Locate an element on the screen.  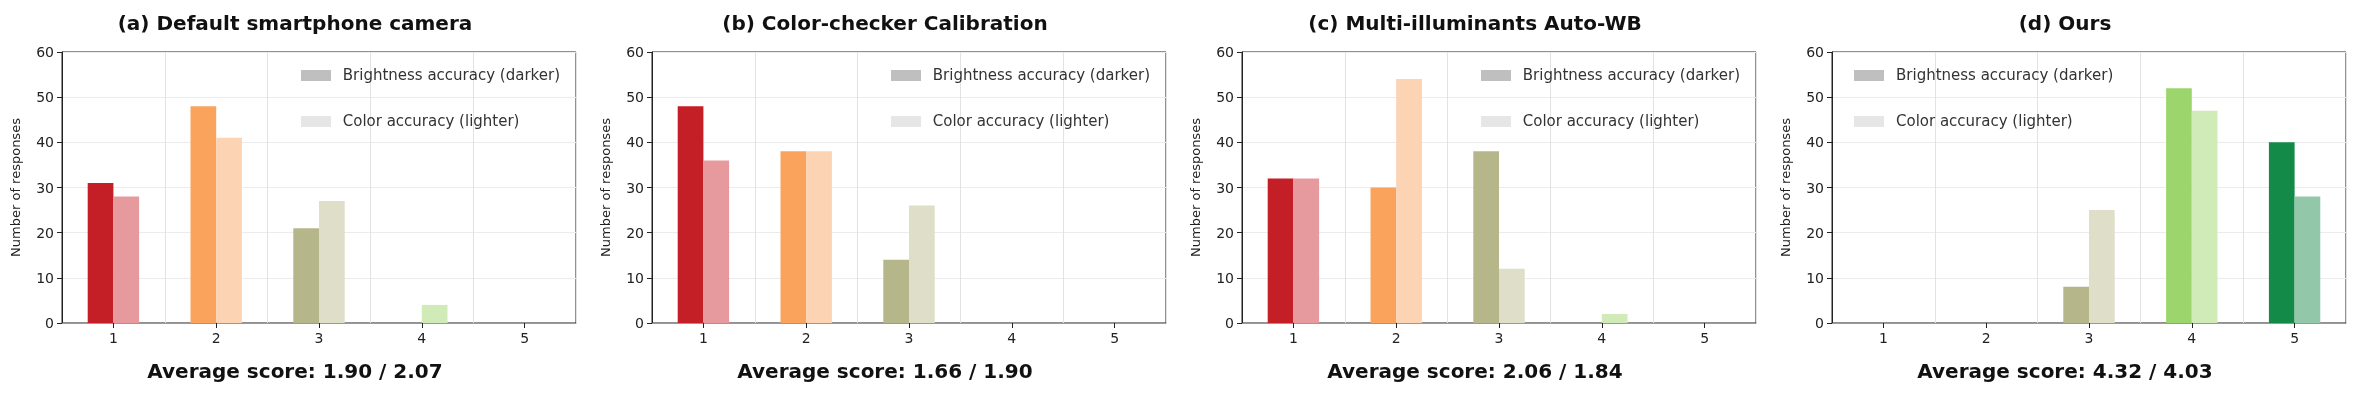
chart-title: (c) Multi-illuminants Auto-WB is located at coordinates (1475, 23).